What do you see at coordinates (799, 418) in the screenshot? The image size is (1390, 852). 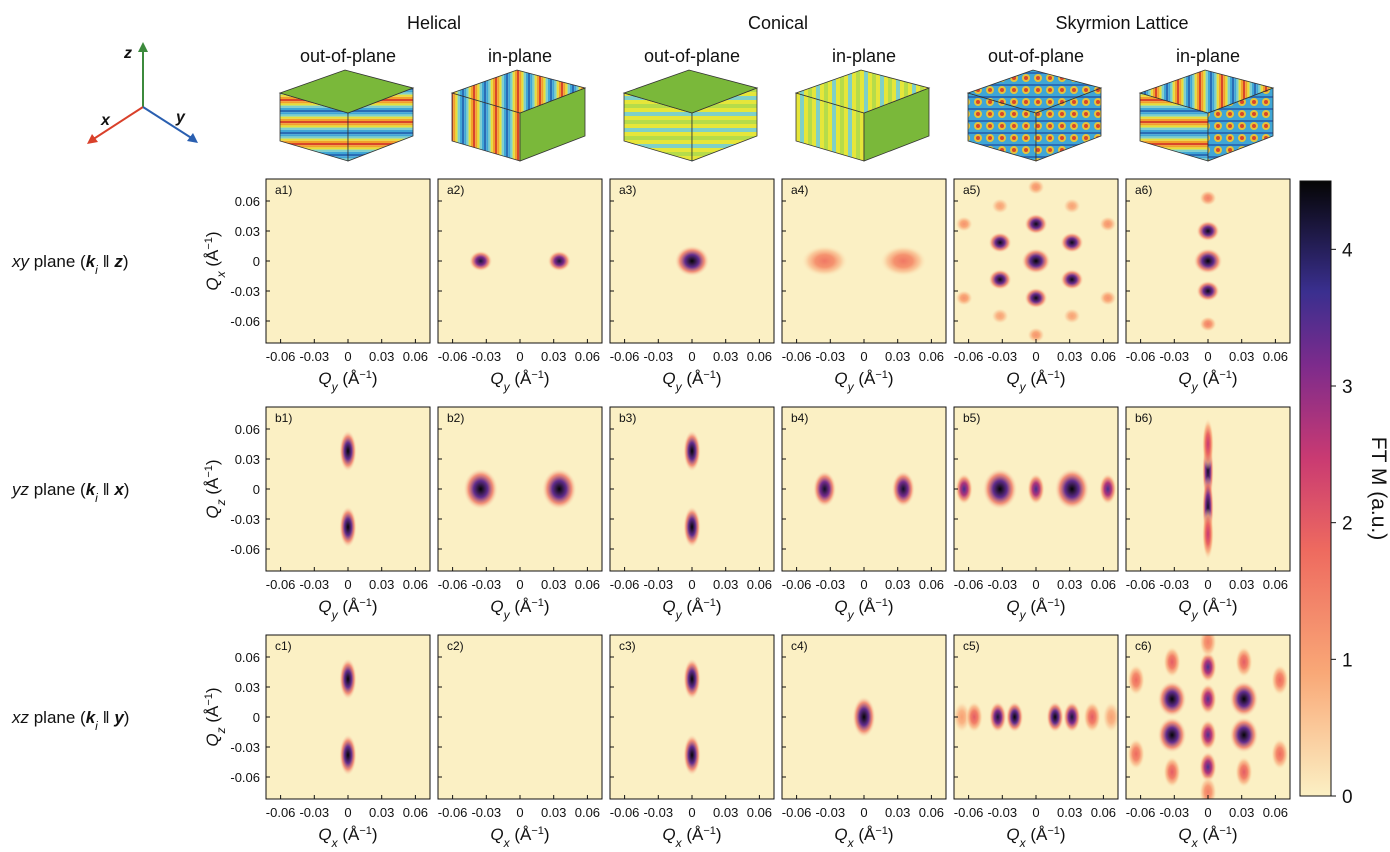 I see `panel-label: b4)` at bounding box center [799, 418].